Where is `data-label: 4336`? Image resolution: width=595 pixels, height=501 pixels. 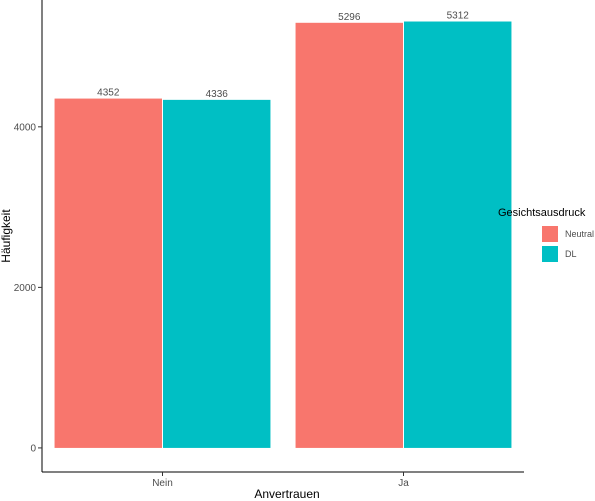 data-label: 4336 is located at coordinates (217, 94).